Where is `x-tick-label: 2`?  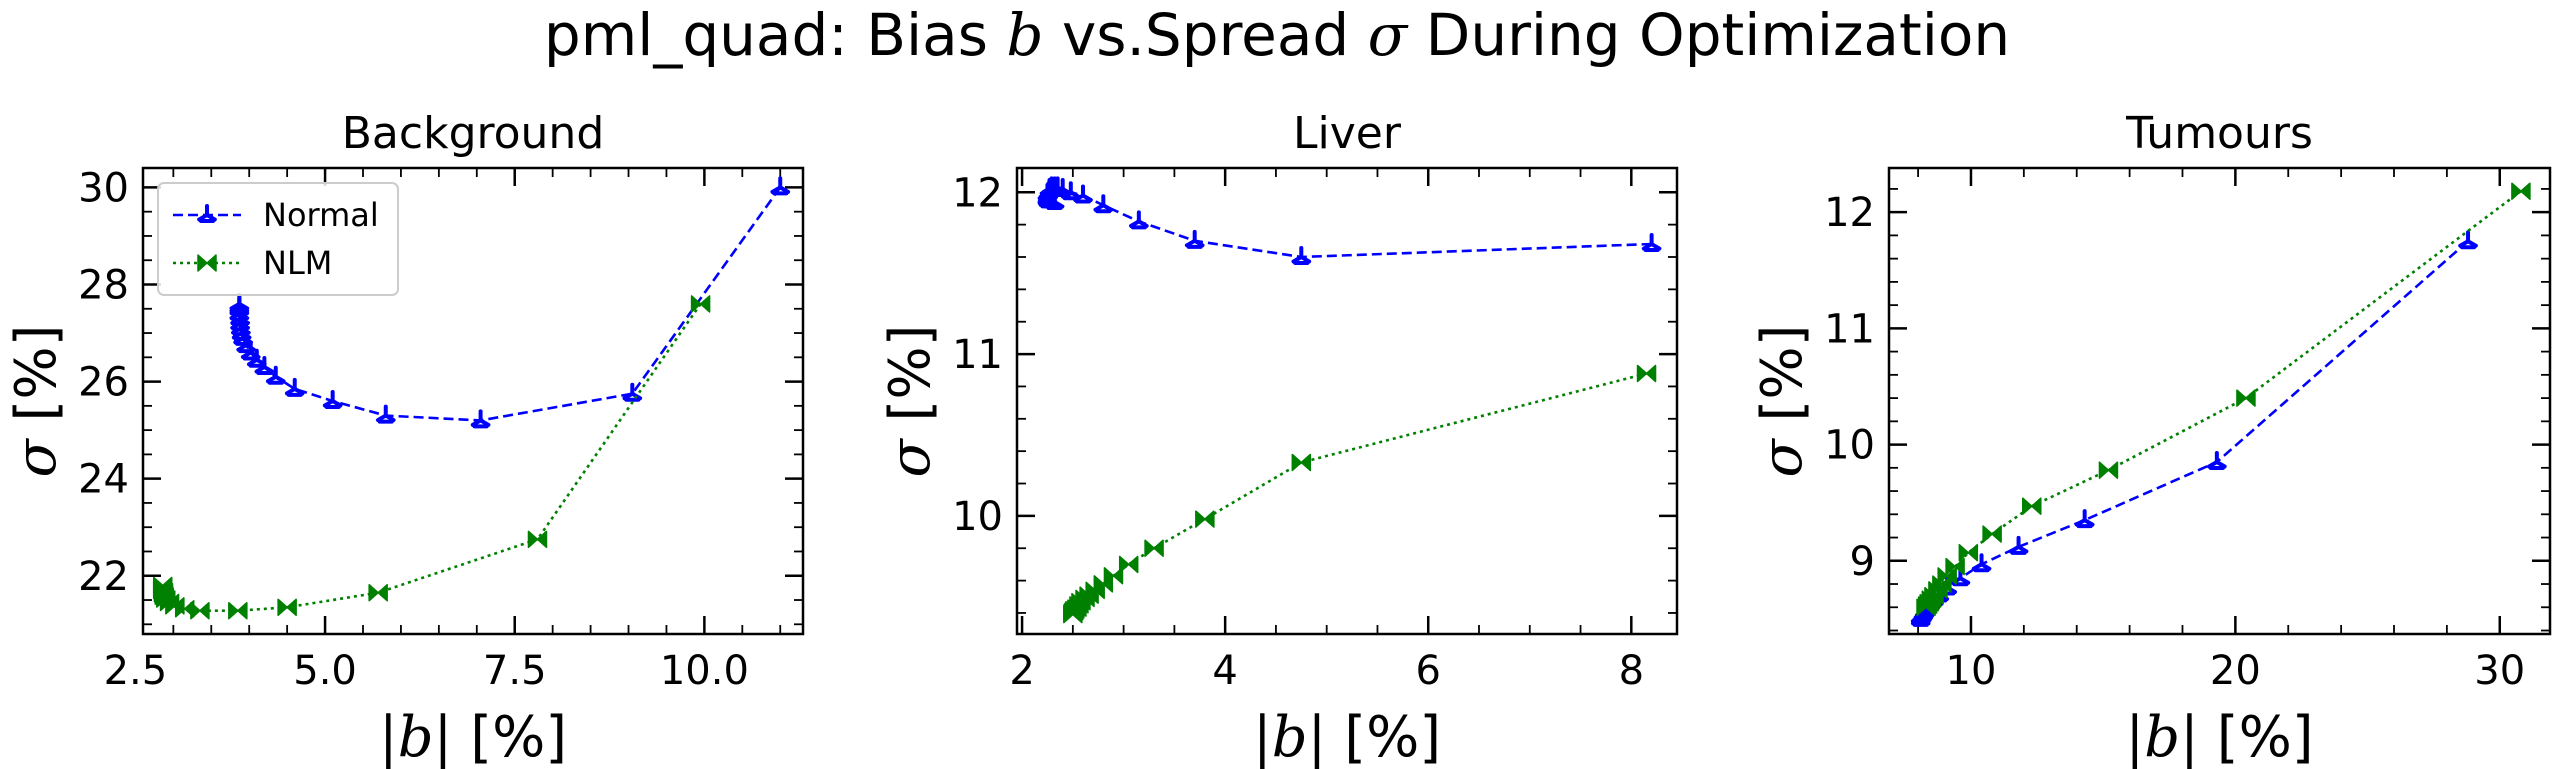 x-tick-label: 2 is located at coordinates (1021, 671).